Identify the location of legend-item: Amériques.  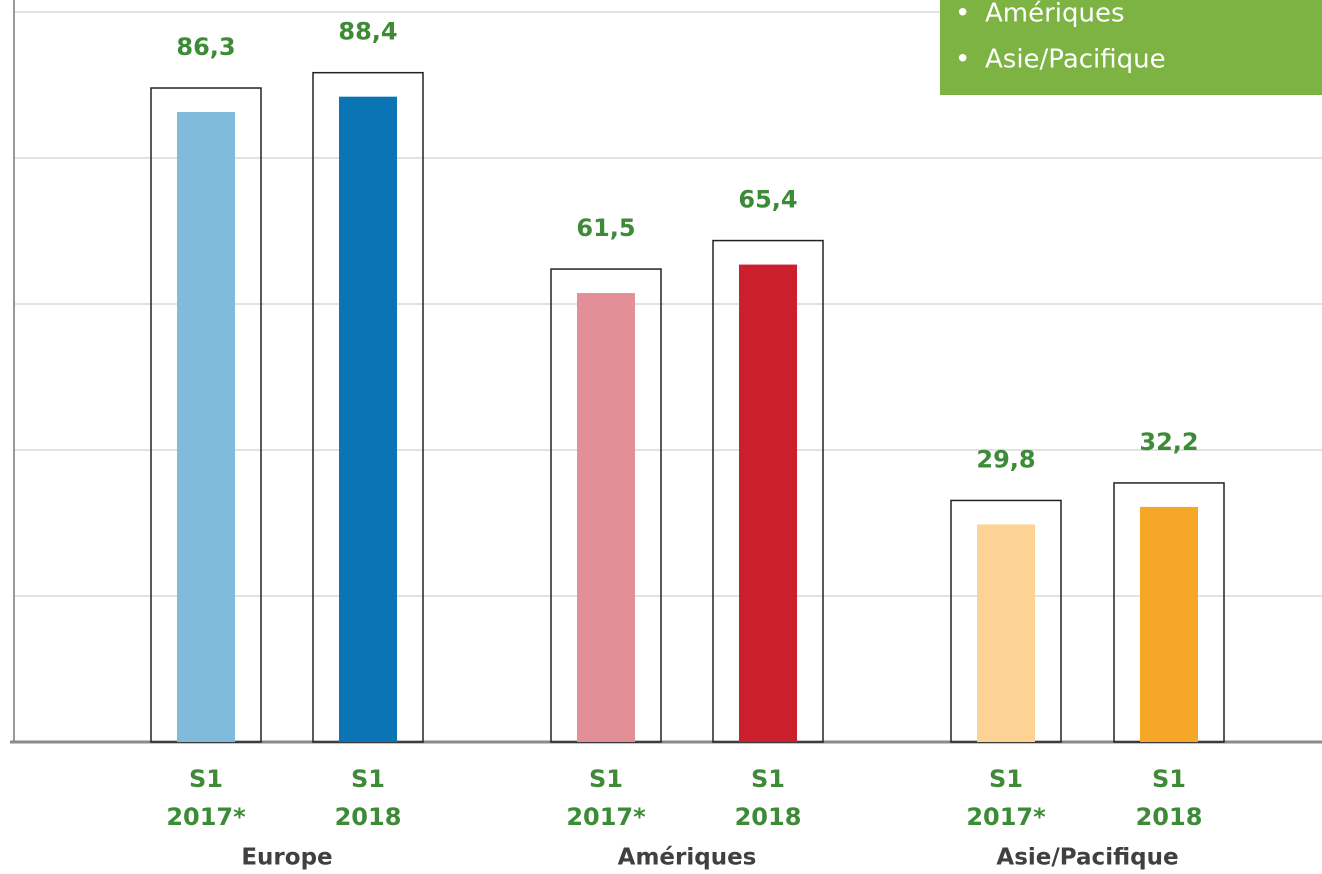
(1055, 14).